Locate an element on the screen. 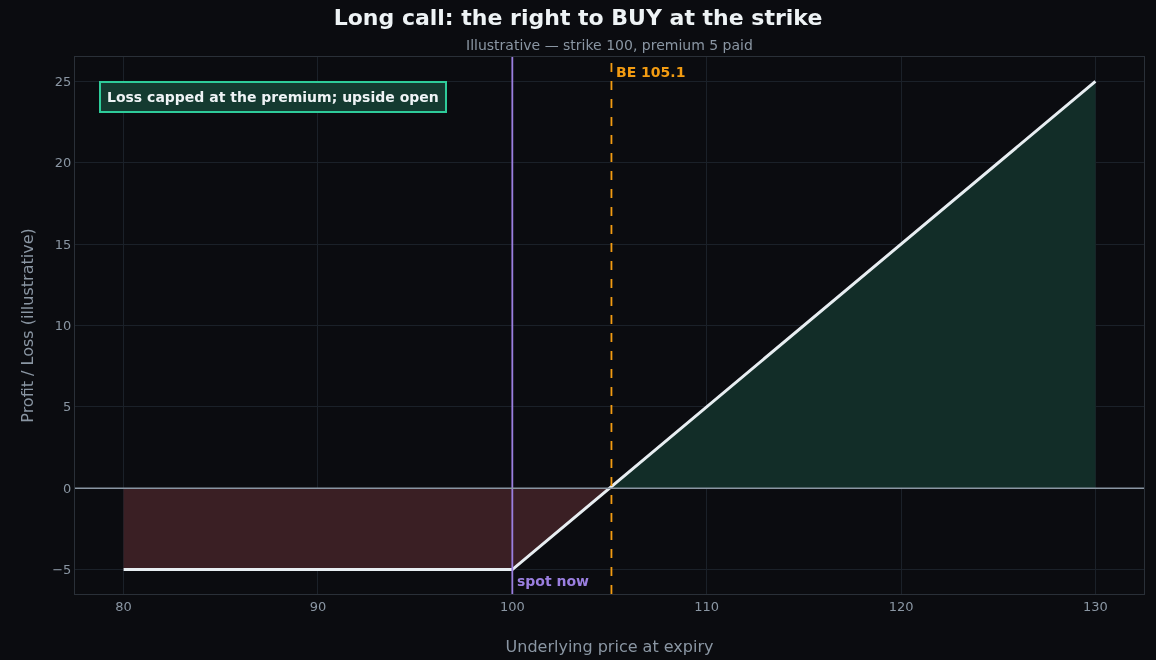 Image resolution: width=1156 pixels, height=660 pixels. y-tick-label: 0 is located at coordinates (67, 488).